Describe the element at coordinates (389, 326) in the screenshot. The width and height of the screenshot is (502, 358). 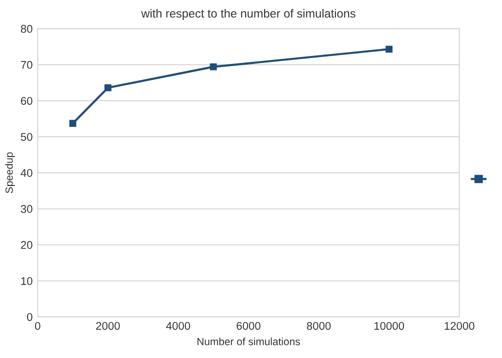
I see `x-tick-label: 10000` at that location.